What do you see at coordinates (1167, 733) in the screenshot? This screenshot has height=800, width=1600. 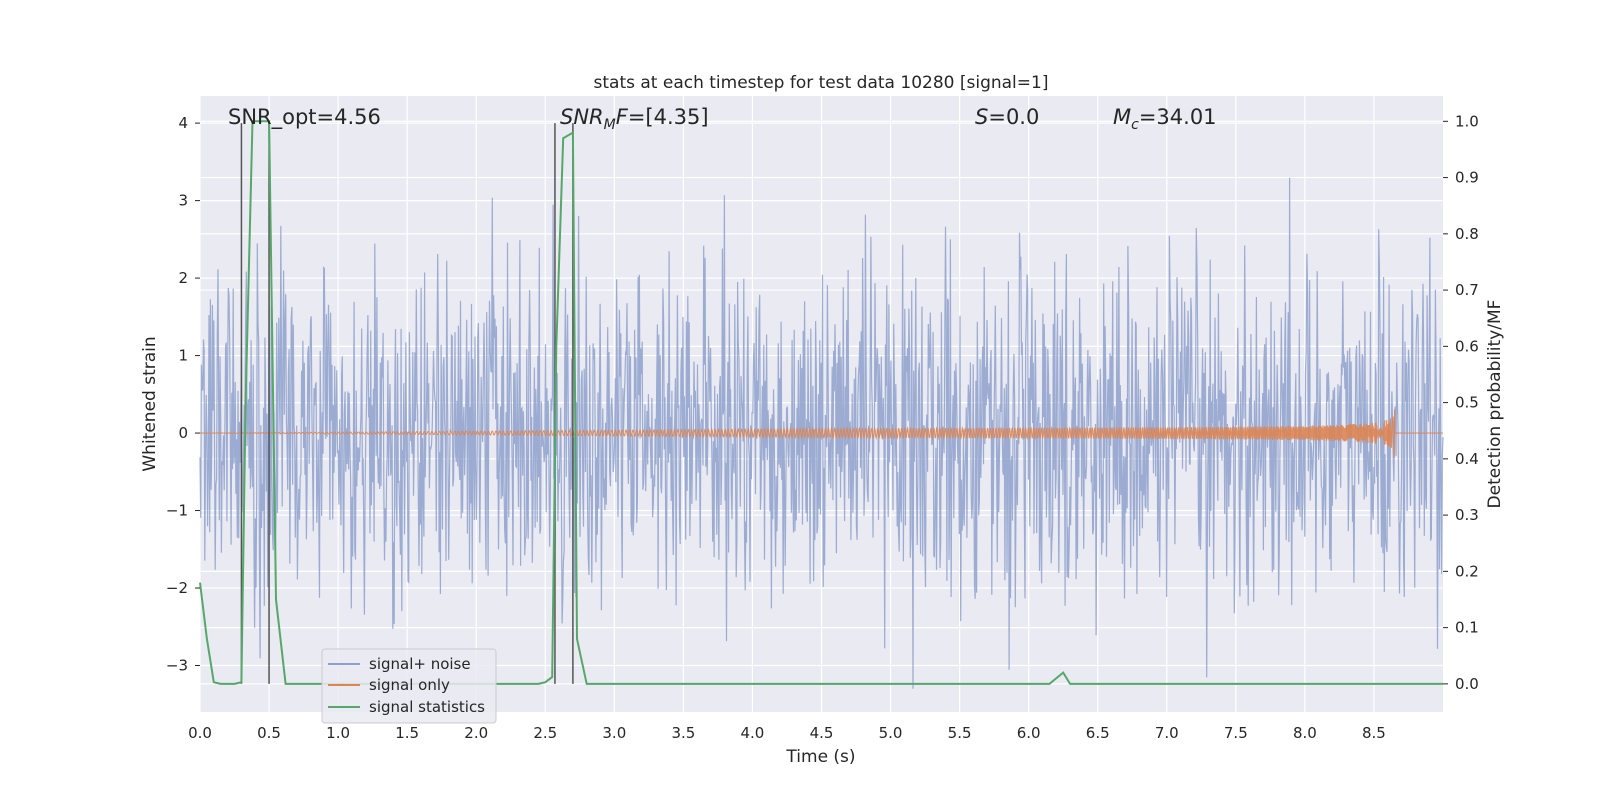 I see `x-tick-label: 7.0` at bounding box center [1167, 733].